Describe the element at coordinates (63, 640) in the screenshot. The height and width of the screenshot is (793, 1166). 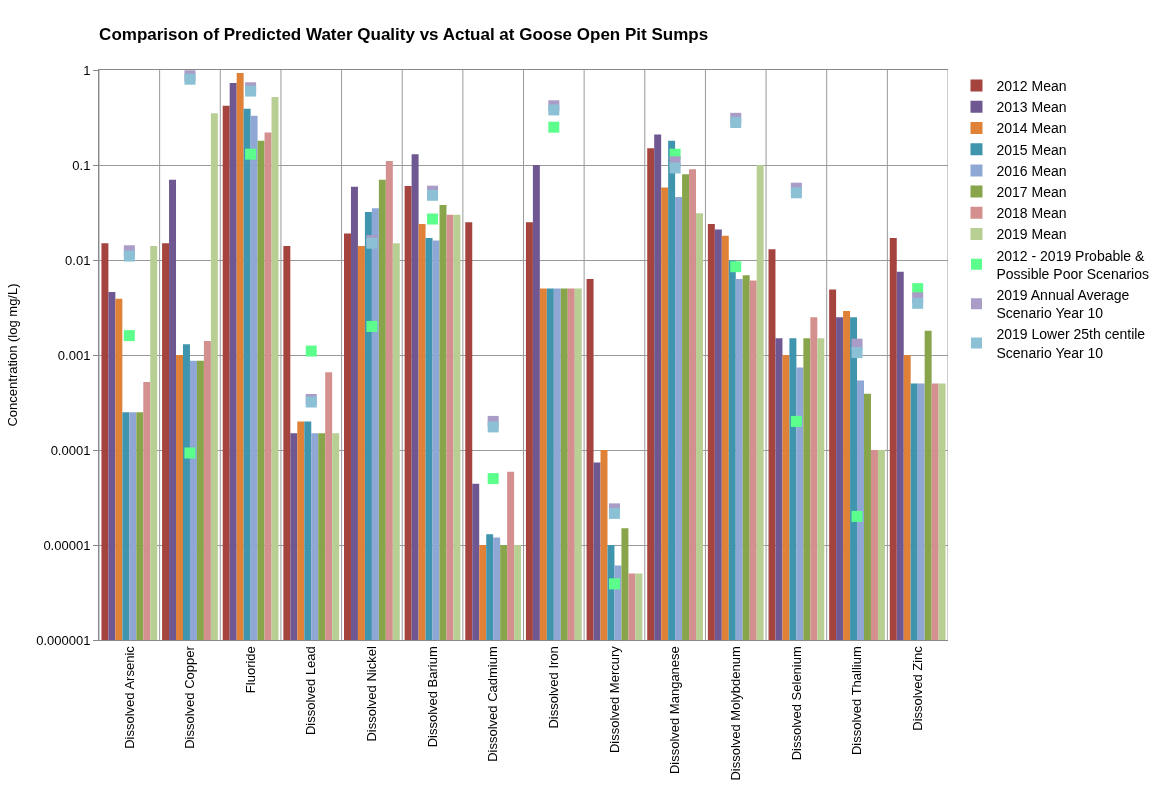
I see `y-tick-label: 0.000001` at that location.